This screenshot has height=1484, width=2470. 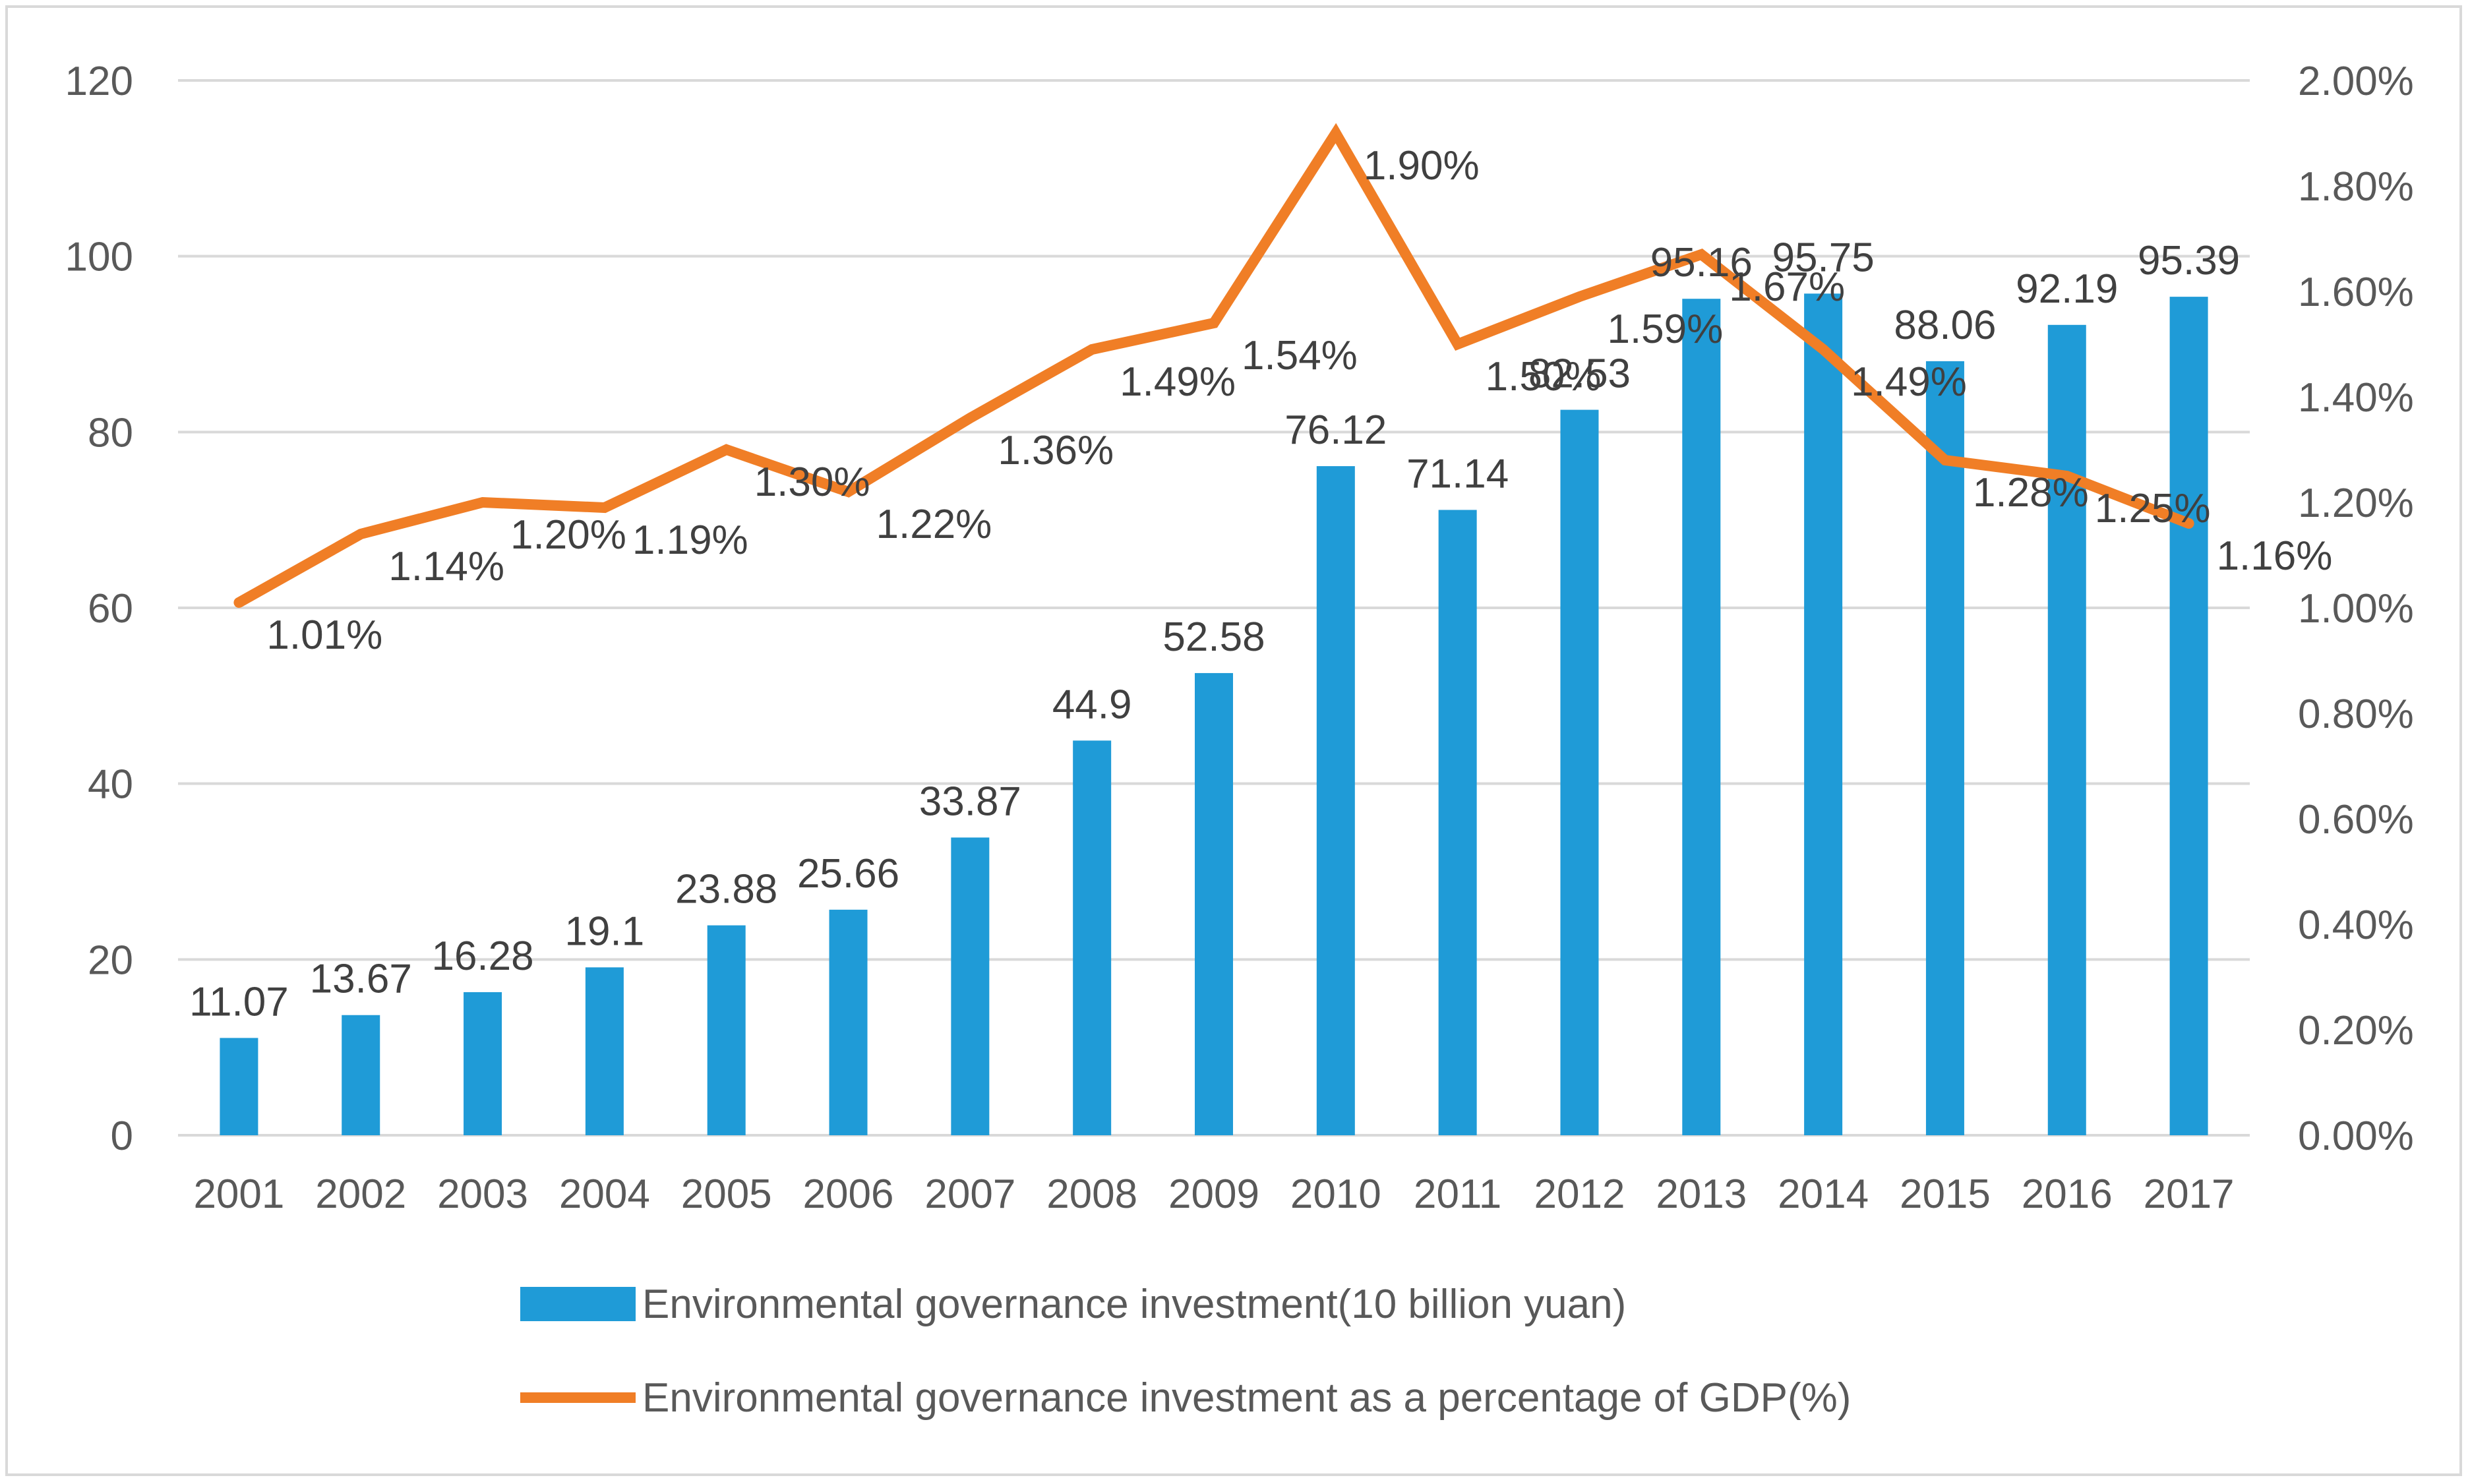 What do you see at coordinates (324, 635) in the screenshot?
I see `line-data-label: 1.01%` at bounding box center [324, 635].